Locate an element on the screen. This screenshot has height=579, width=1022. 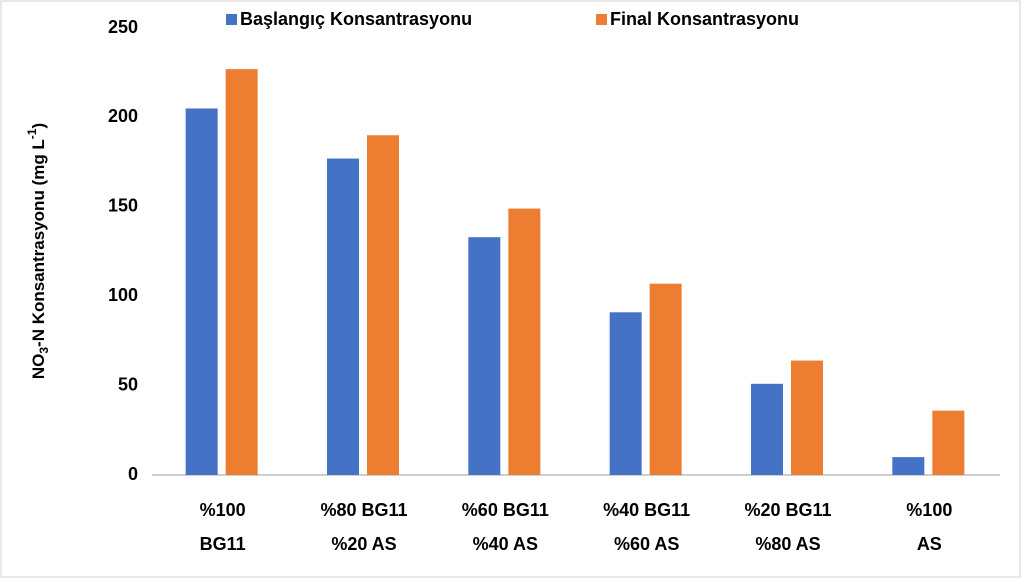
y-tick-label: 50 is located at coordinates (128, 384).